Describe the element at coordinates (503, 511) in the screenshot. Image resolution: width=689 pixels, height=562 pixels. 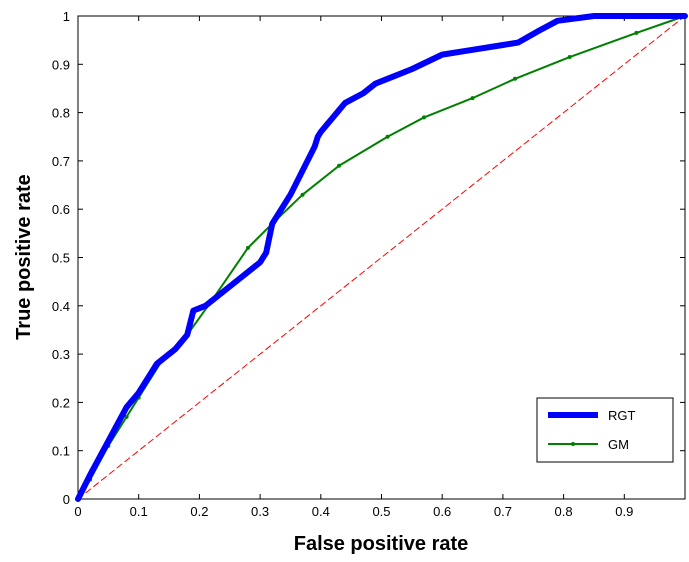
I see `x-tick-label: 0.7` at that location.